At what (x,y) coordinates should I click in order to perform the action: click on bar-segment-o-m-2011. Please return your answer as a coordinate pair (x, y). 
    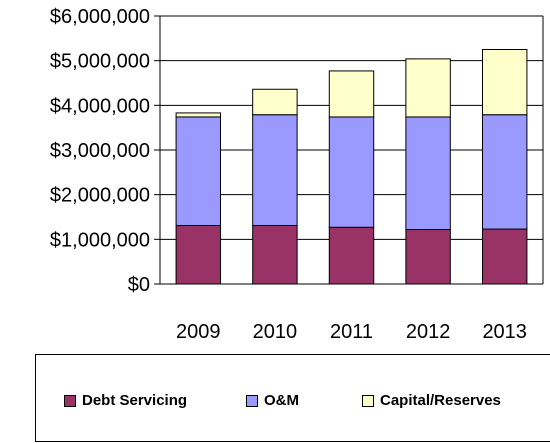
    Looking at the image, I should click on (351, 172).